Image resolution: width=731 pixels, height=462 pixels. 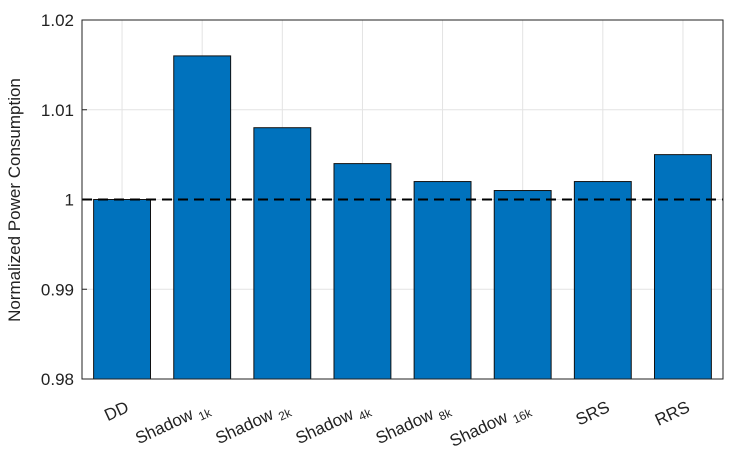 What do you see at coordinates (116, 411) in the screenshot?
I see `x-tick-label: DD` at bounding box center [116, 411].